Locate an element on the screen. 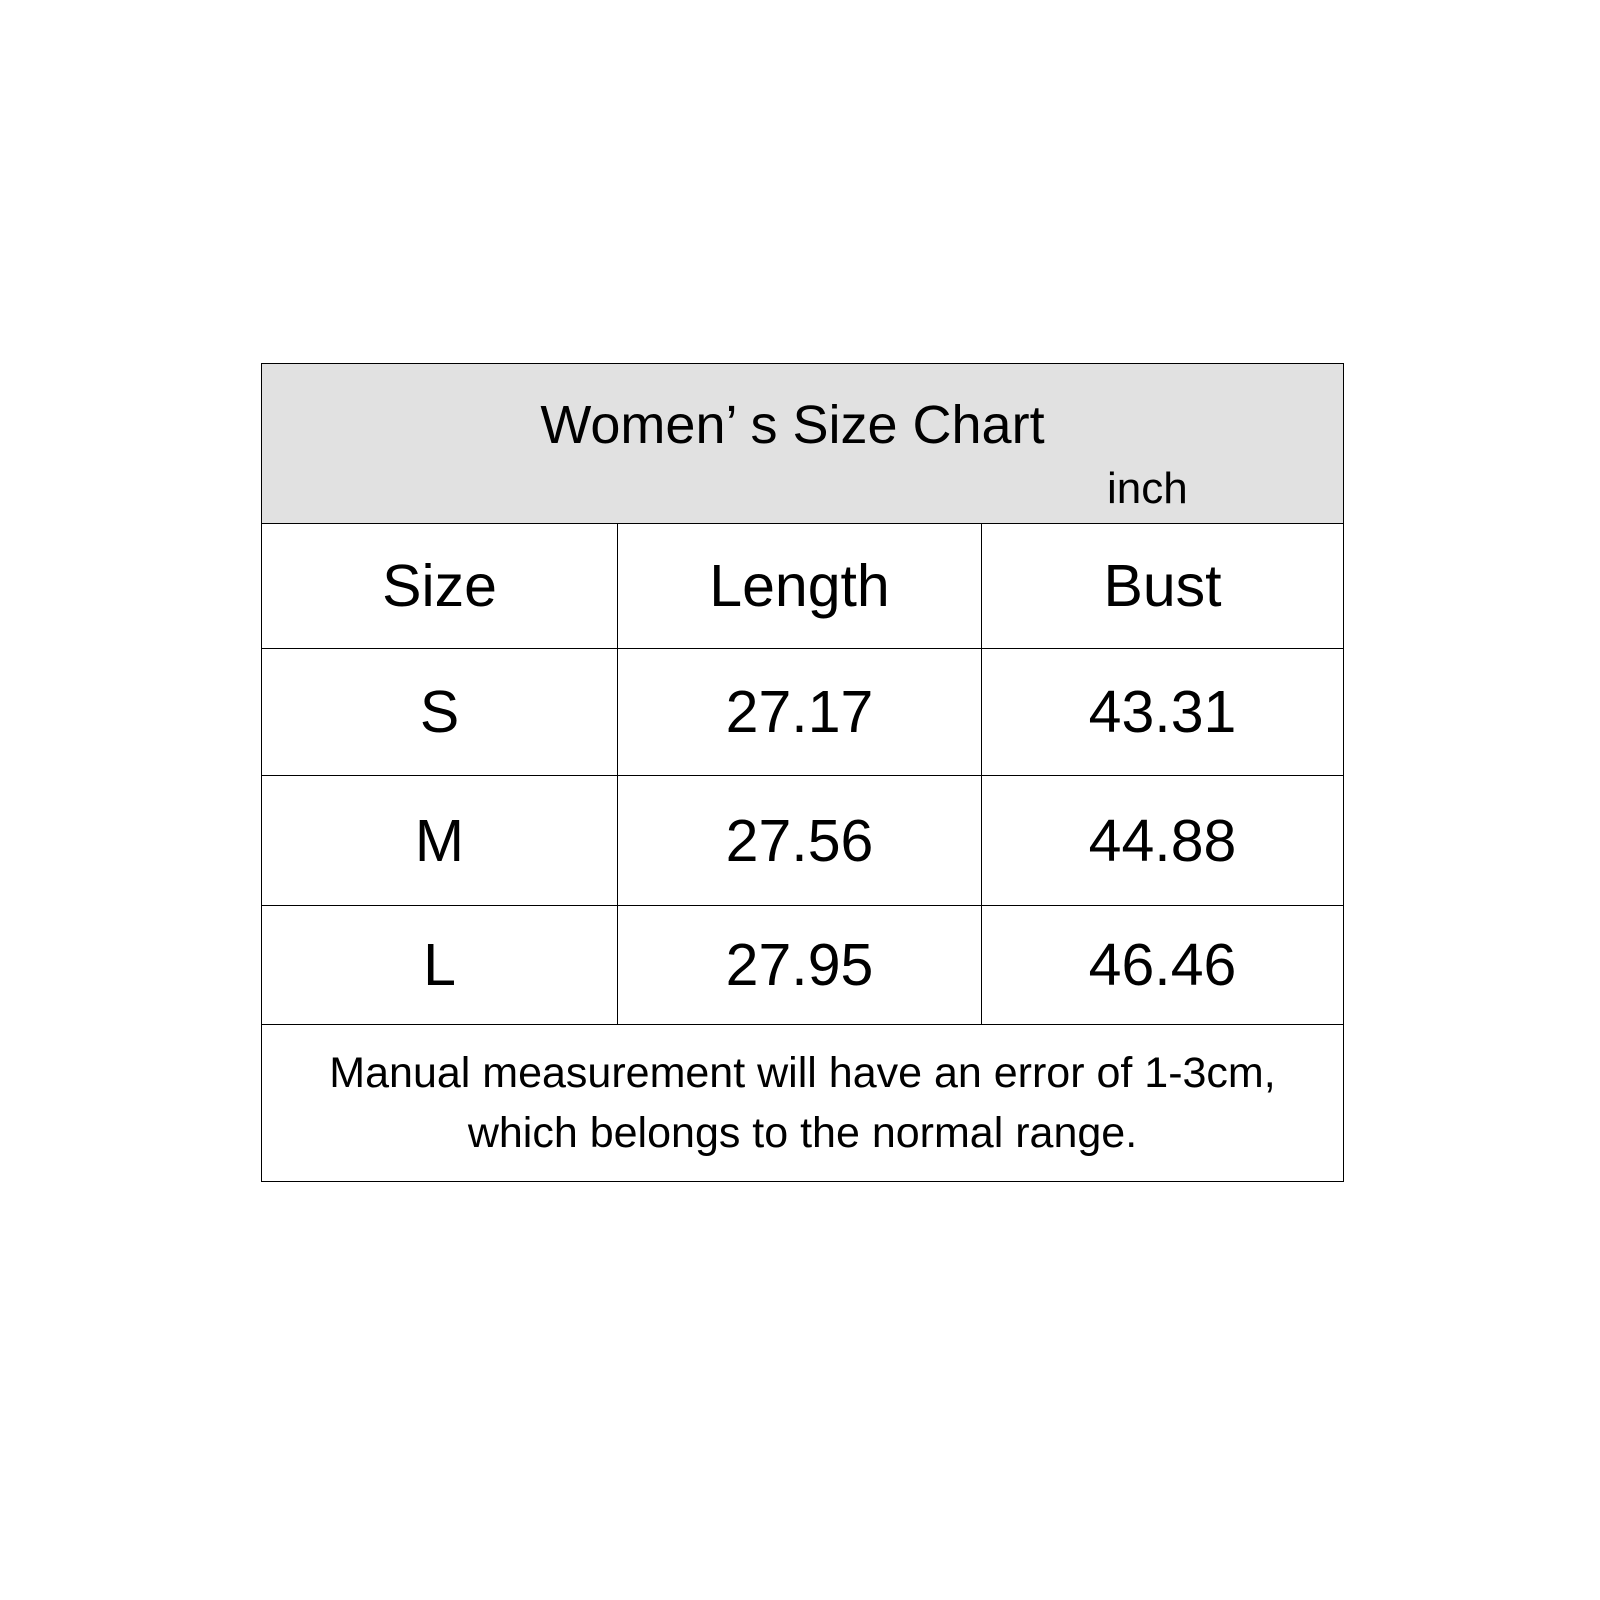  header-bust: Bust is located at coordinates (1162, 586).